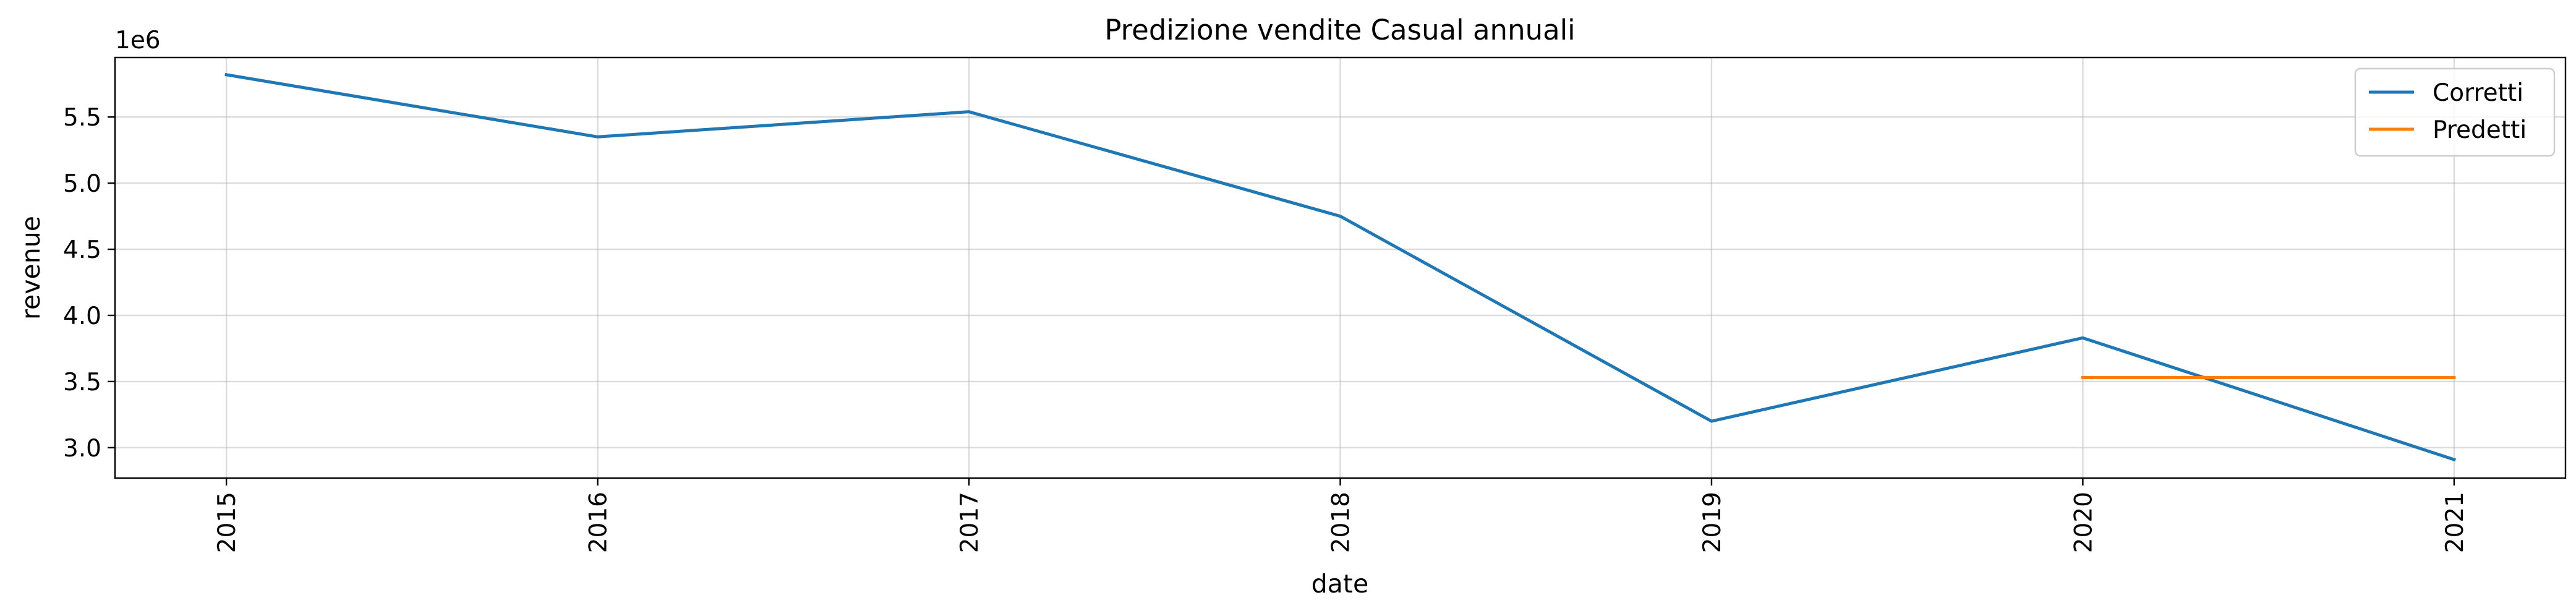 The height and width of the screenshot is (616, 2576). Describe the element at coordinates (2455, 522) in the screenshot. I see `x-tick-label: 2021` at that location.